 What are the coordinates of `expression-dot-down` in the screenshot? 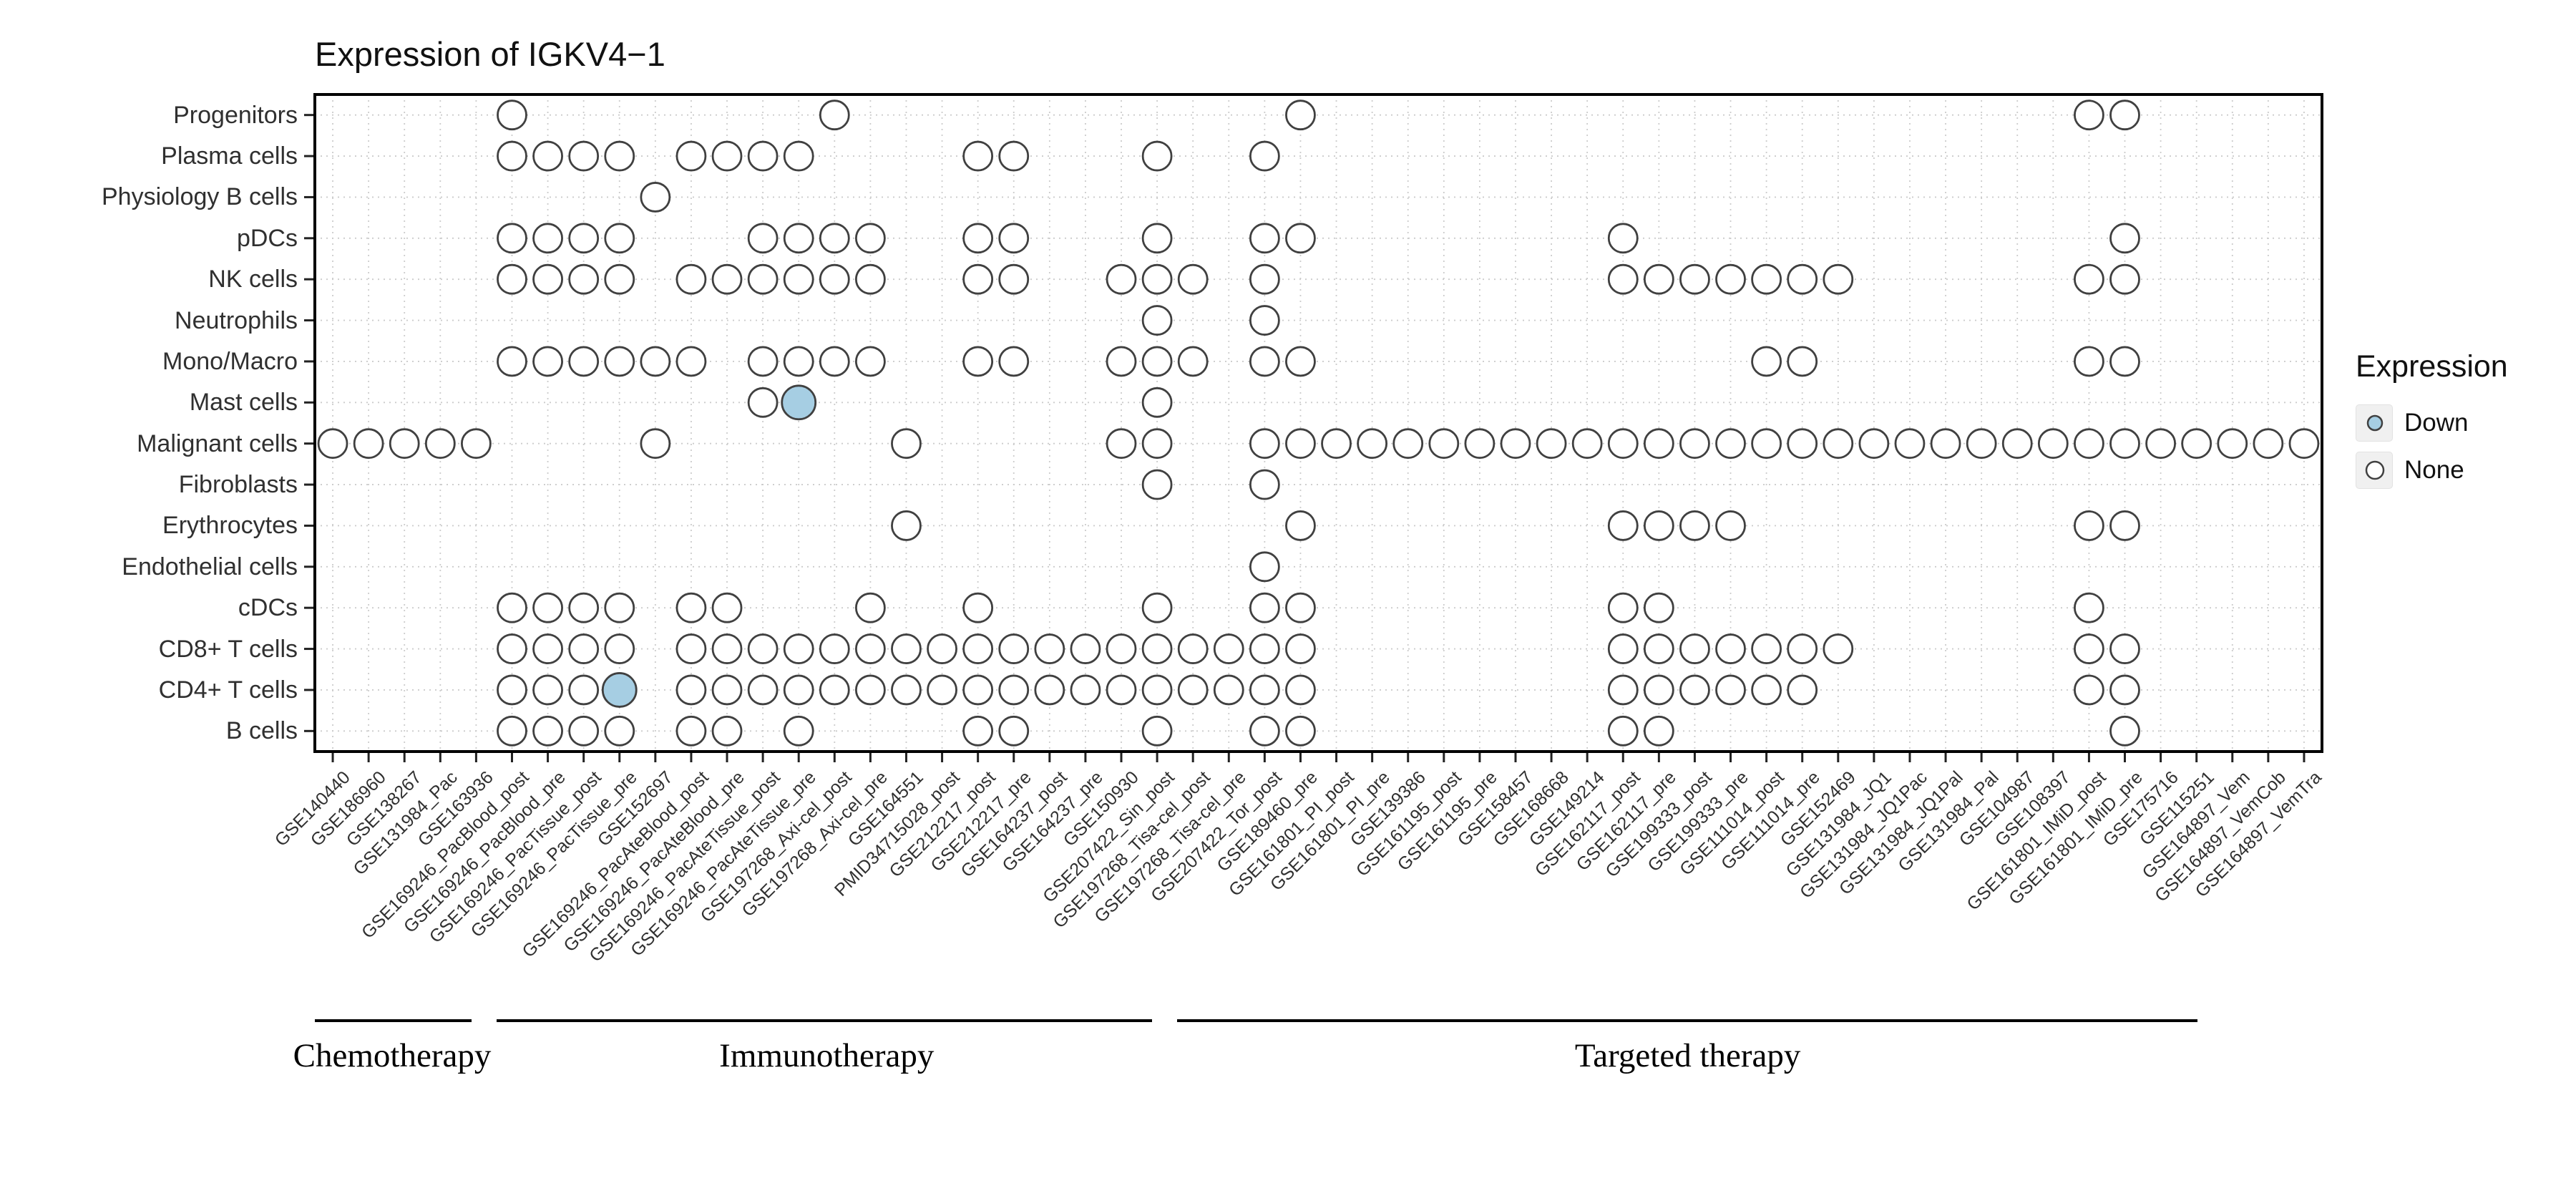 It's located at (619, 690).